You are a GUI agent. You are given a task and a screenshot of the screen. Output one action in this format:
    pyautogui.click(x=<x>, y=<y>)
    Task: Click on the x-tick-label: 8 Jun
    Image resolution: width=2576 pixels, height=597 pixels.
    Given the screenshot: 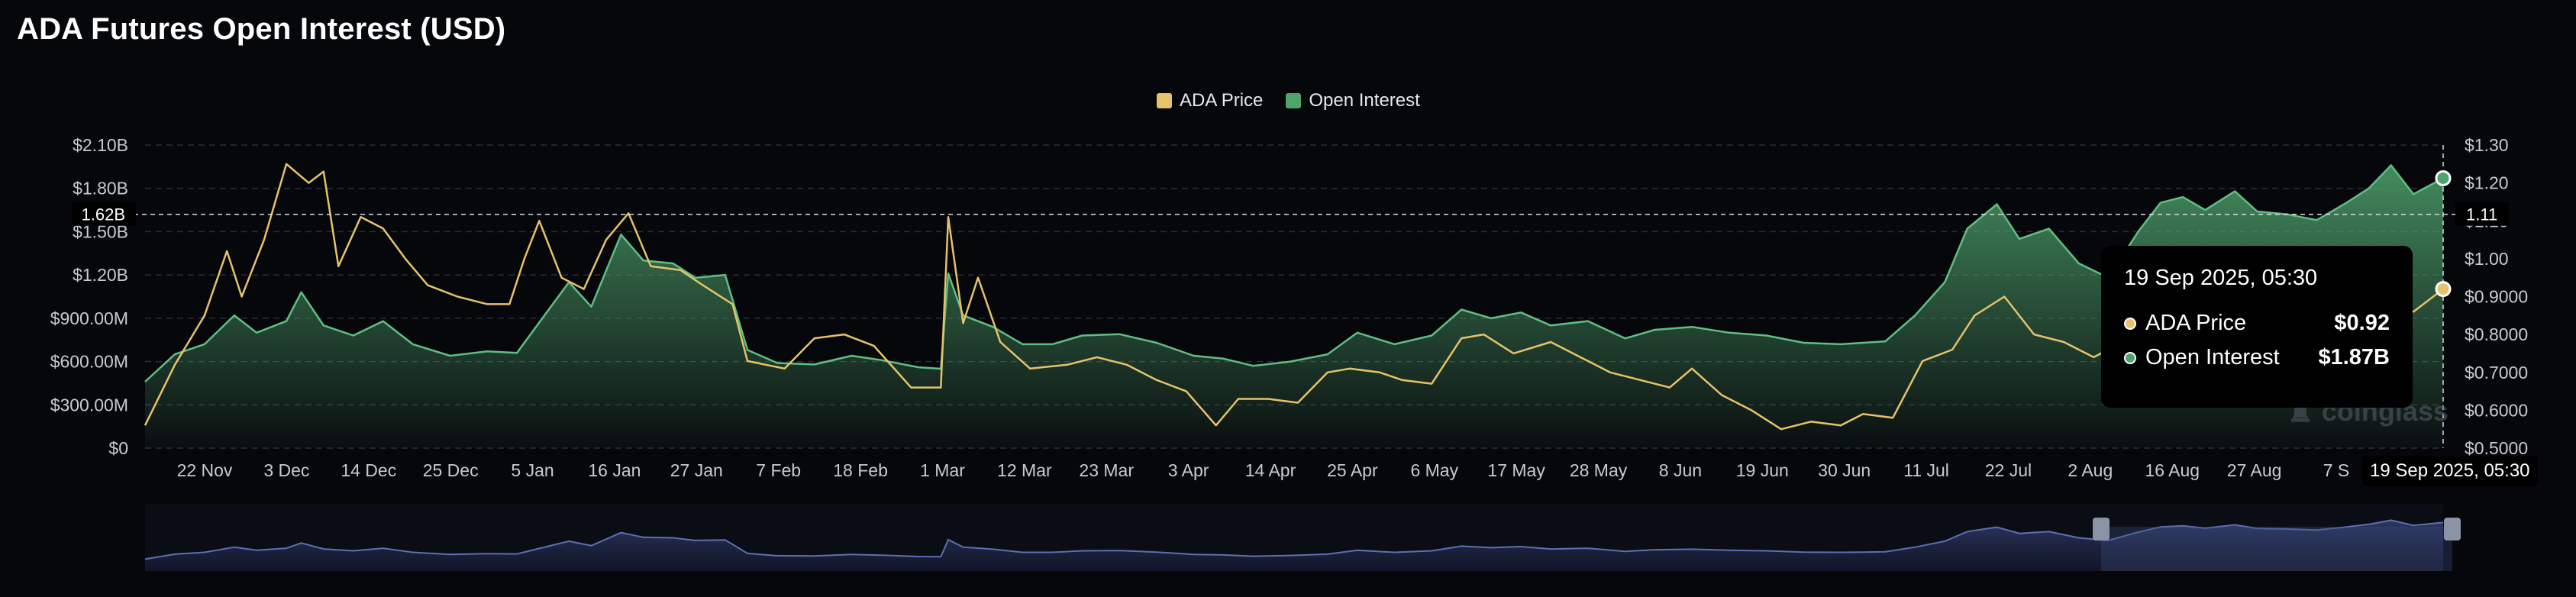 What is the action you would take?
    pyautogui.click(x=1680, y=470)
    